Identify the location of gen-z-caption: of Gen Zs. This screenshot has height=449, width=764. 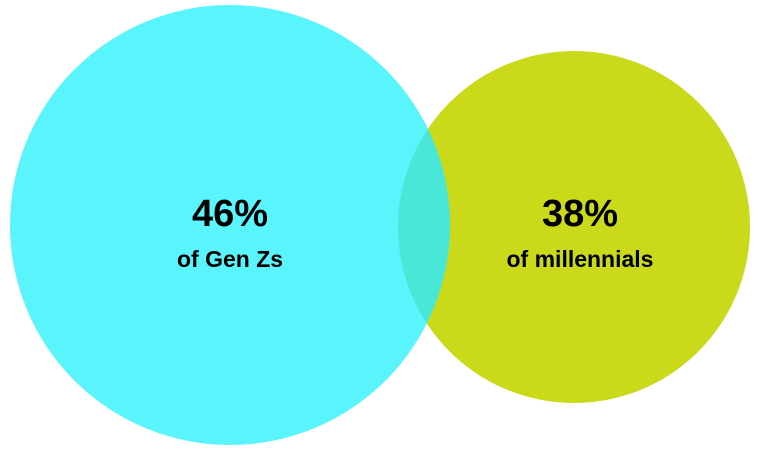
(230, 259).